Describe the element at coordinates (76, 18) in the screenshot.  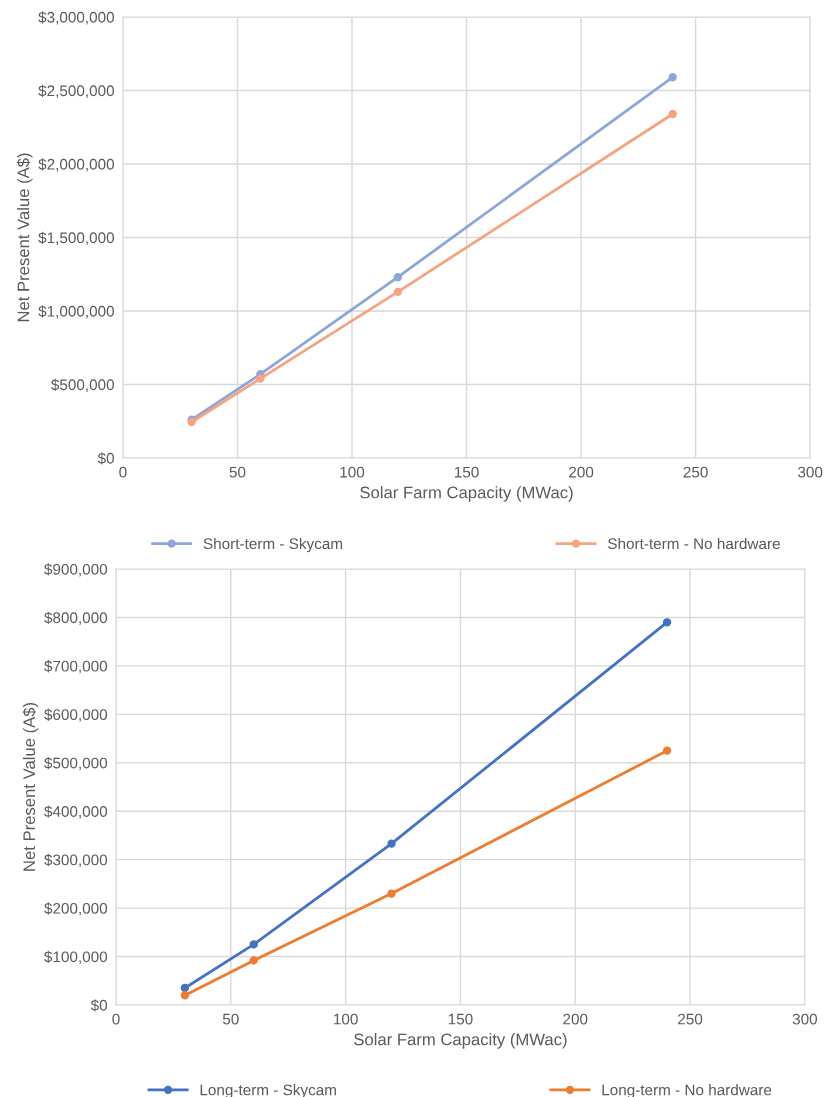
I see `y-tick-label: $3,000,000` at that location.